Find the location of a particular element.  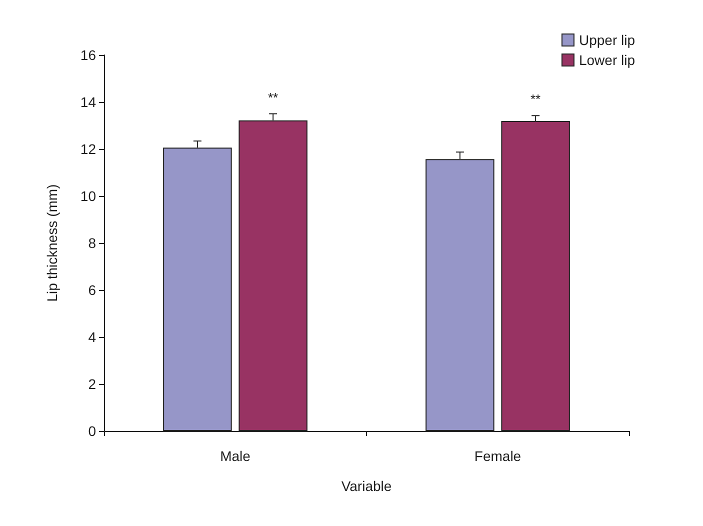

y-tick-label: 12 is located at coordinates (88, 149).